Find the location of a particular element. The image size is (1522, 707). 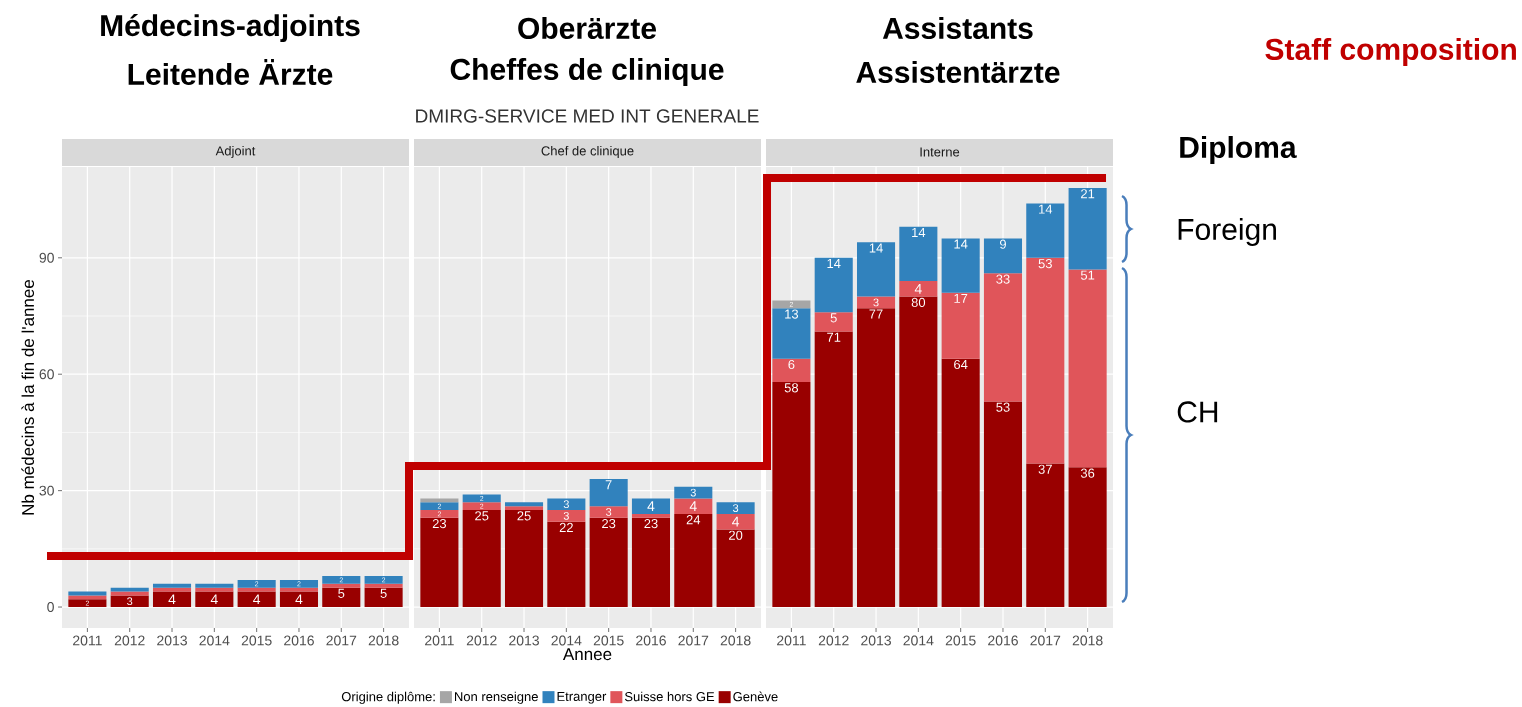

data-label: 51 is located at coordinates (1087, 275).